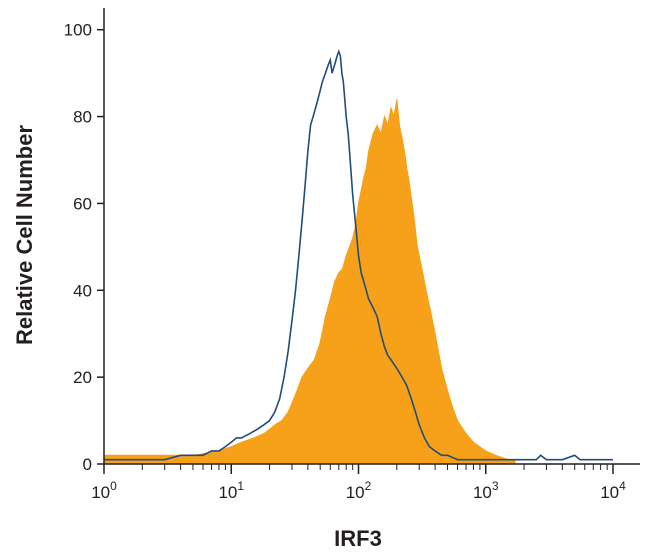 Image resolution: width=650 pixels, height=560 pixels. What do you see at coordinates (495, 486) in the screenshot?
I see `x-tick-exponent: 3` at bounding box center [495, 486].